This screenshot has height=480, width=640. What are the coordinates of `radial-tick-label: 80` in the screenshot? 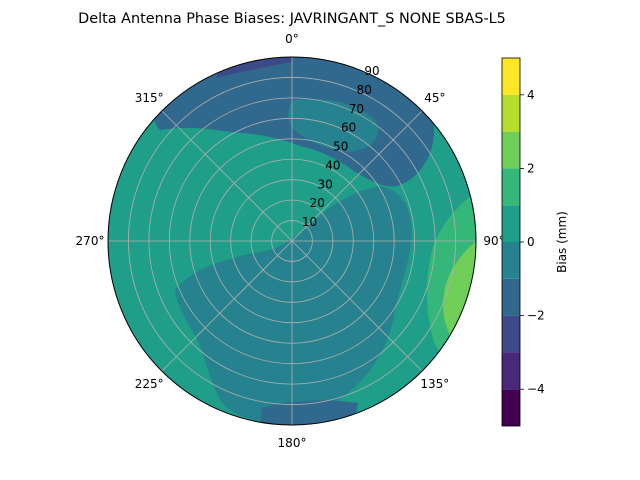 It's located at (364, 90).